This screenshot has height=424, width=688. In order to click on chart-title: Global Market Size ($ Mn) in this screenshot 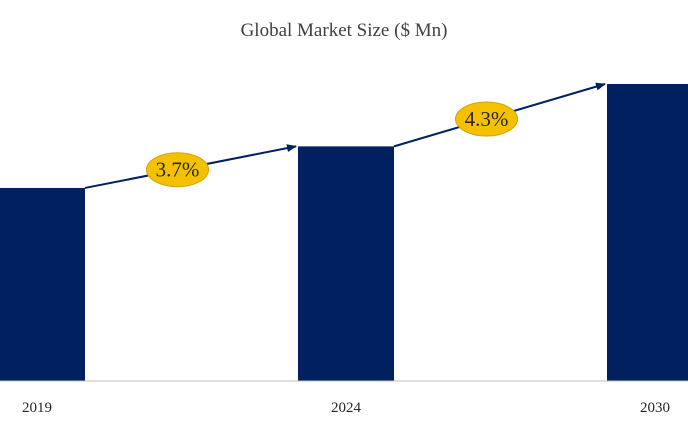, I will do `click(344, 30)`.